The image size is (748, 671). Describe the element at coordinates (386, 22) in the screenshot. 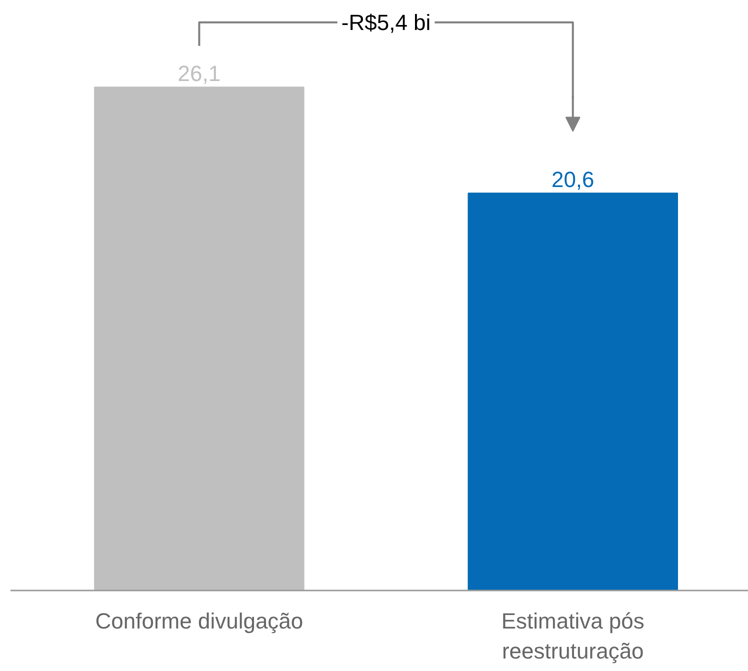

I see `text: -R$5,4 bi` at that location.